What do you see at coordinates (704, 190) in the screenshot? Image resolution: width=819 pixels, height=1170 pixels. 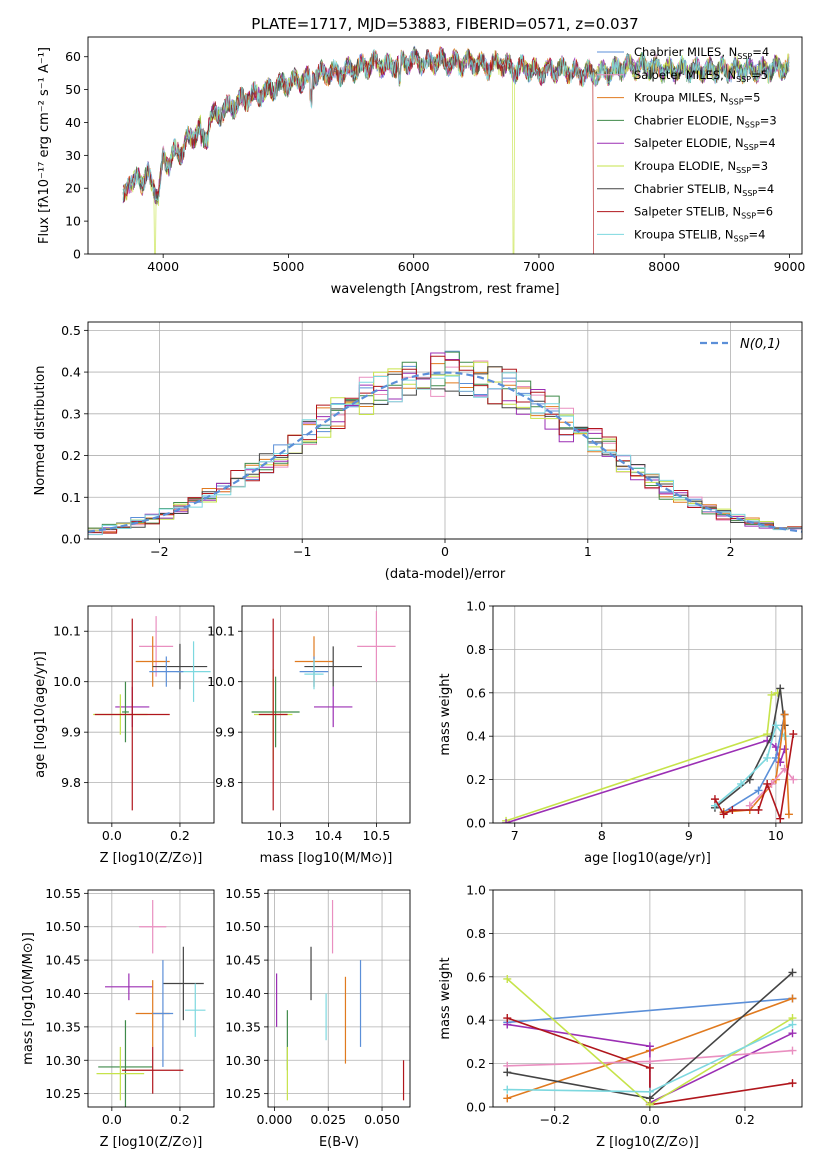 I see `legend-label-chabrier_stelib: Chabrier STELIB, NSSP=4` at bounding box center [704, 190].